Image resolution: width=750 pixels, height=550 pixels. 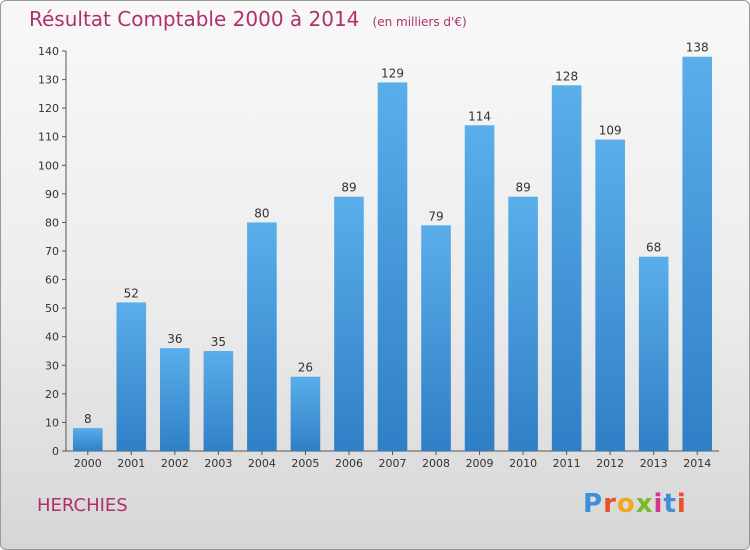 What do you see at coordinates (479, 288) in the screenshot?
I see `bar-2009` at bounding box center [479, 288].